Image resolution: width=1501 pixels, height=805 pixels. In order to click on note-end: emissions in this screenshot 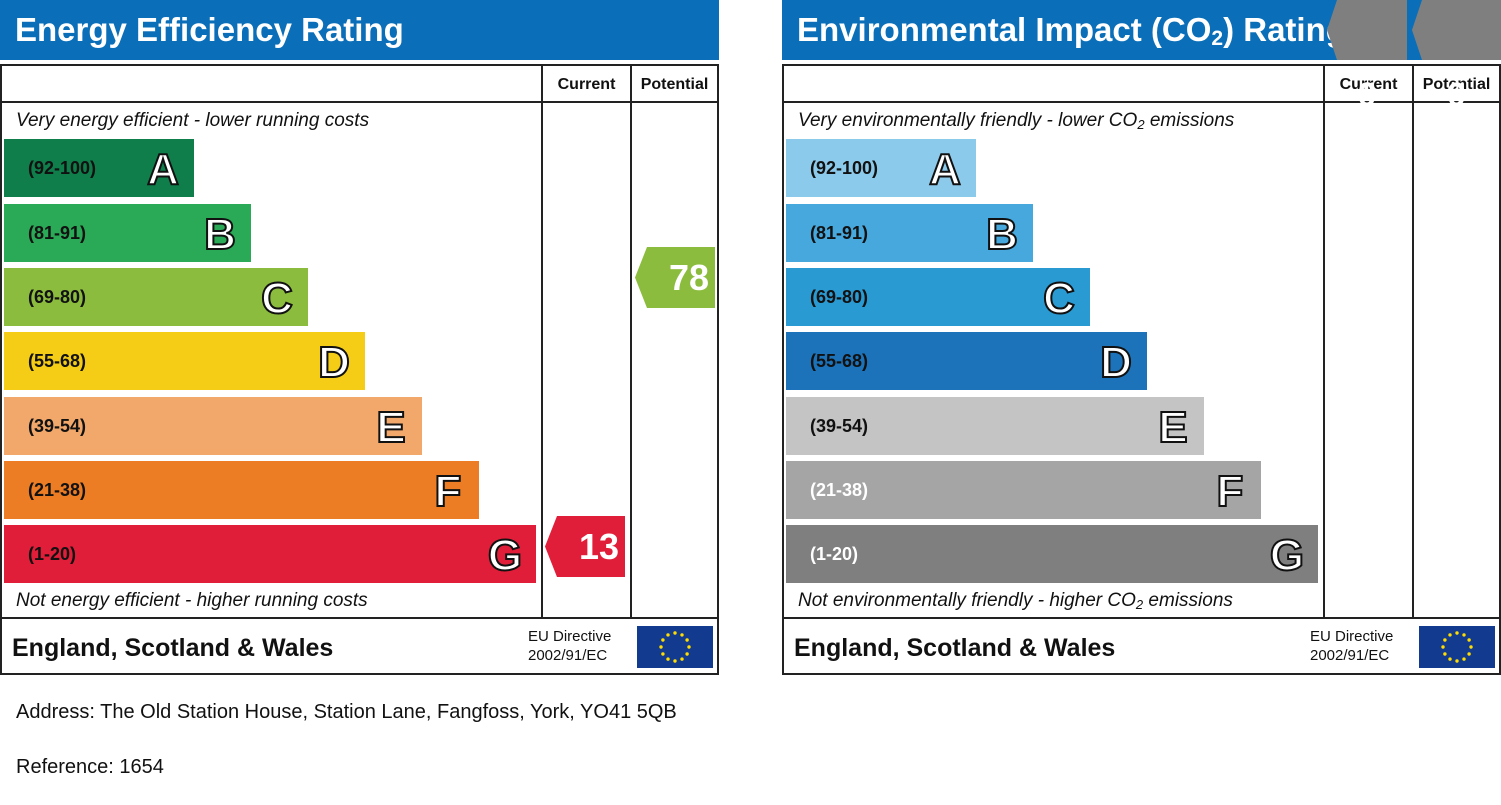, I will do `click(1188, 600)`.